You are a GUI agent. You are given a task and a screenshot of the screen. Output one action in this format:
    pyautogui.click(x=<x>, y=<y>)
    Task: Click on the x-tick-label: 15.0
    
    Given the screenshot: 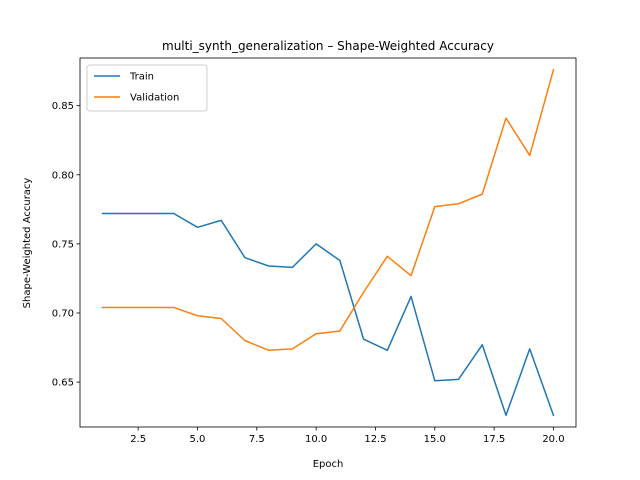 What is the action you would take?
    pyautogui.click(x=435, y=439)
    